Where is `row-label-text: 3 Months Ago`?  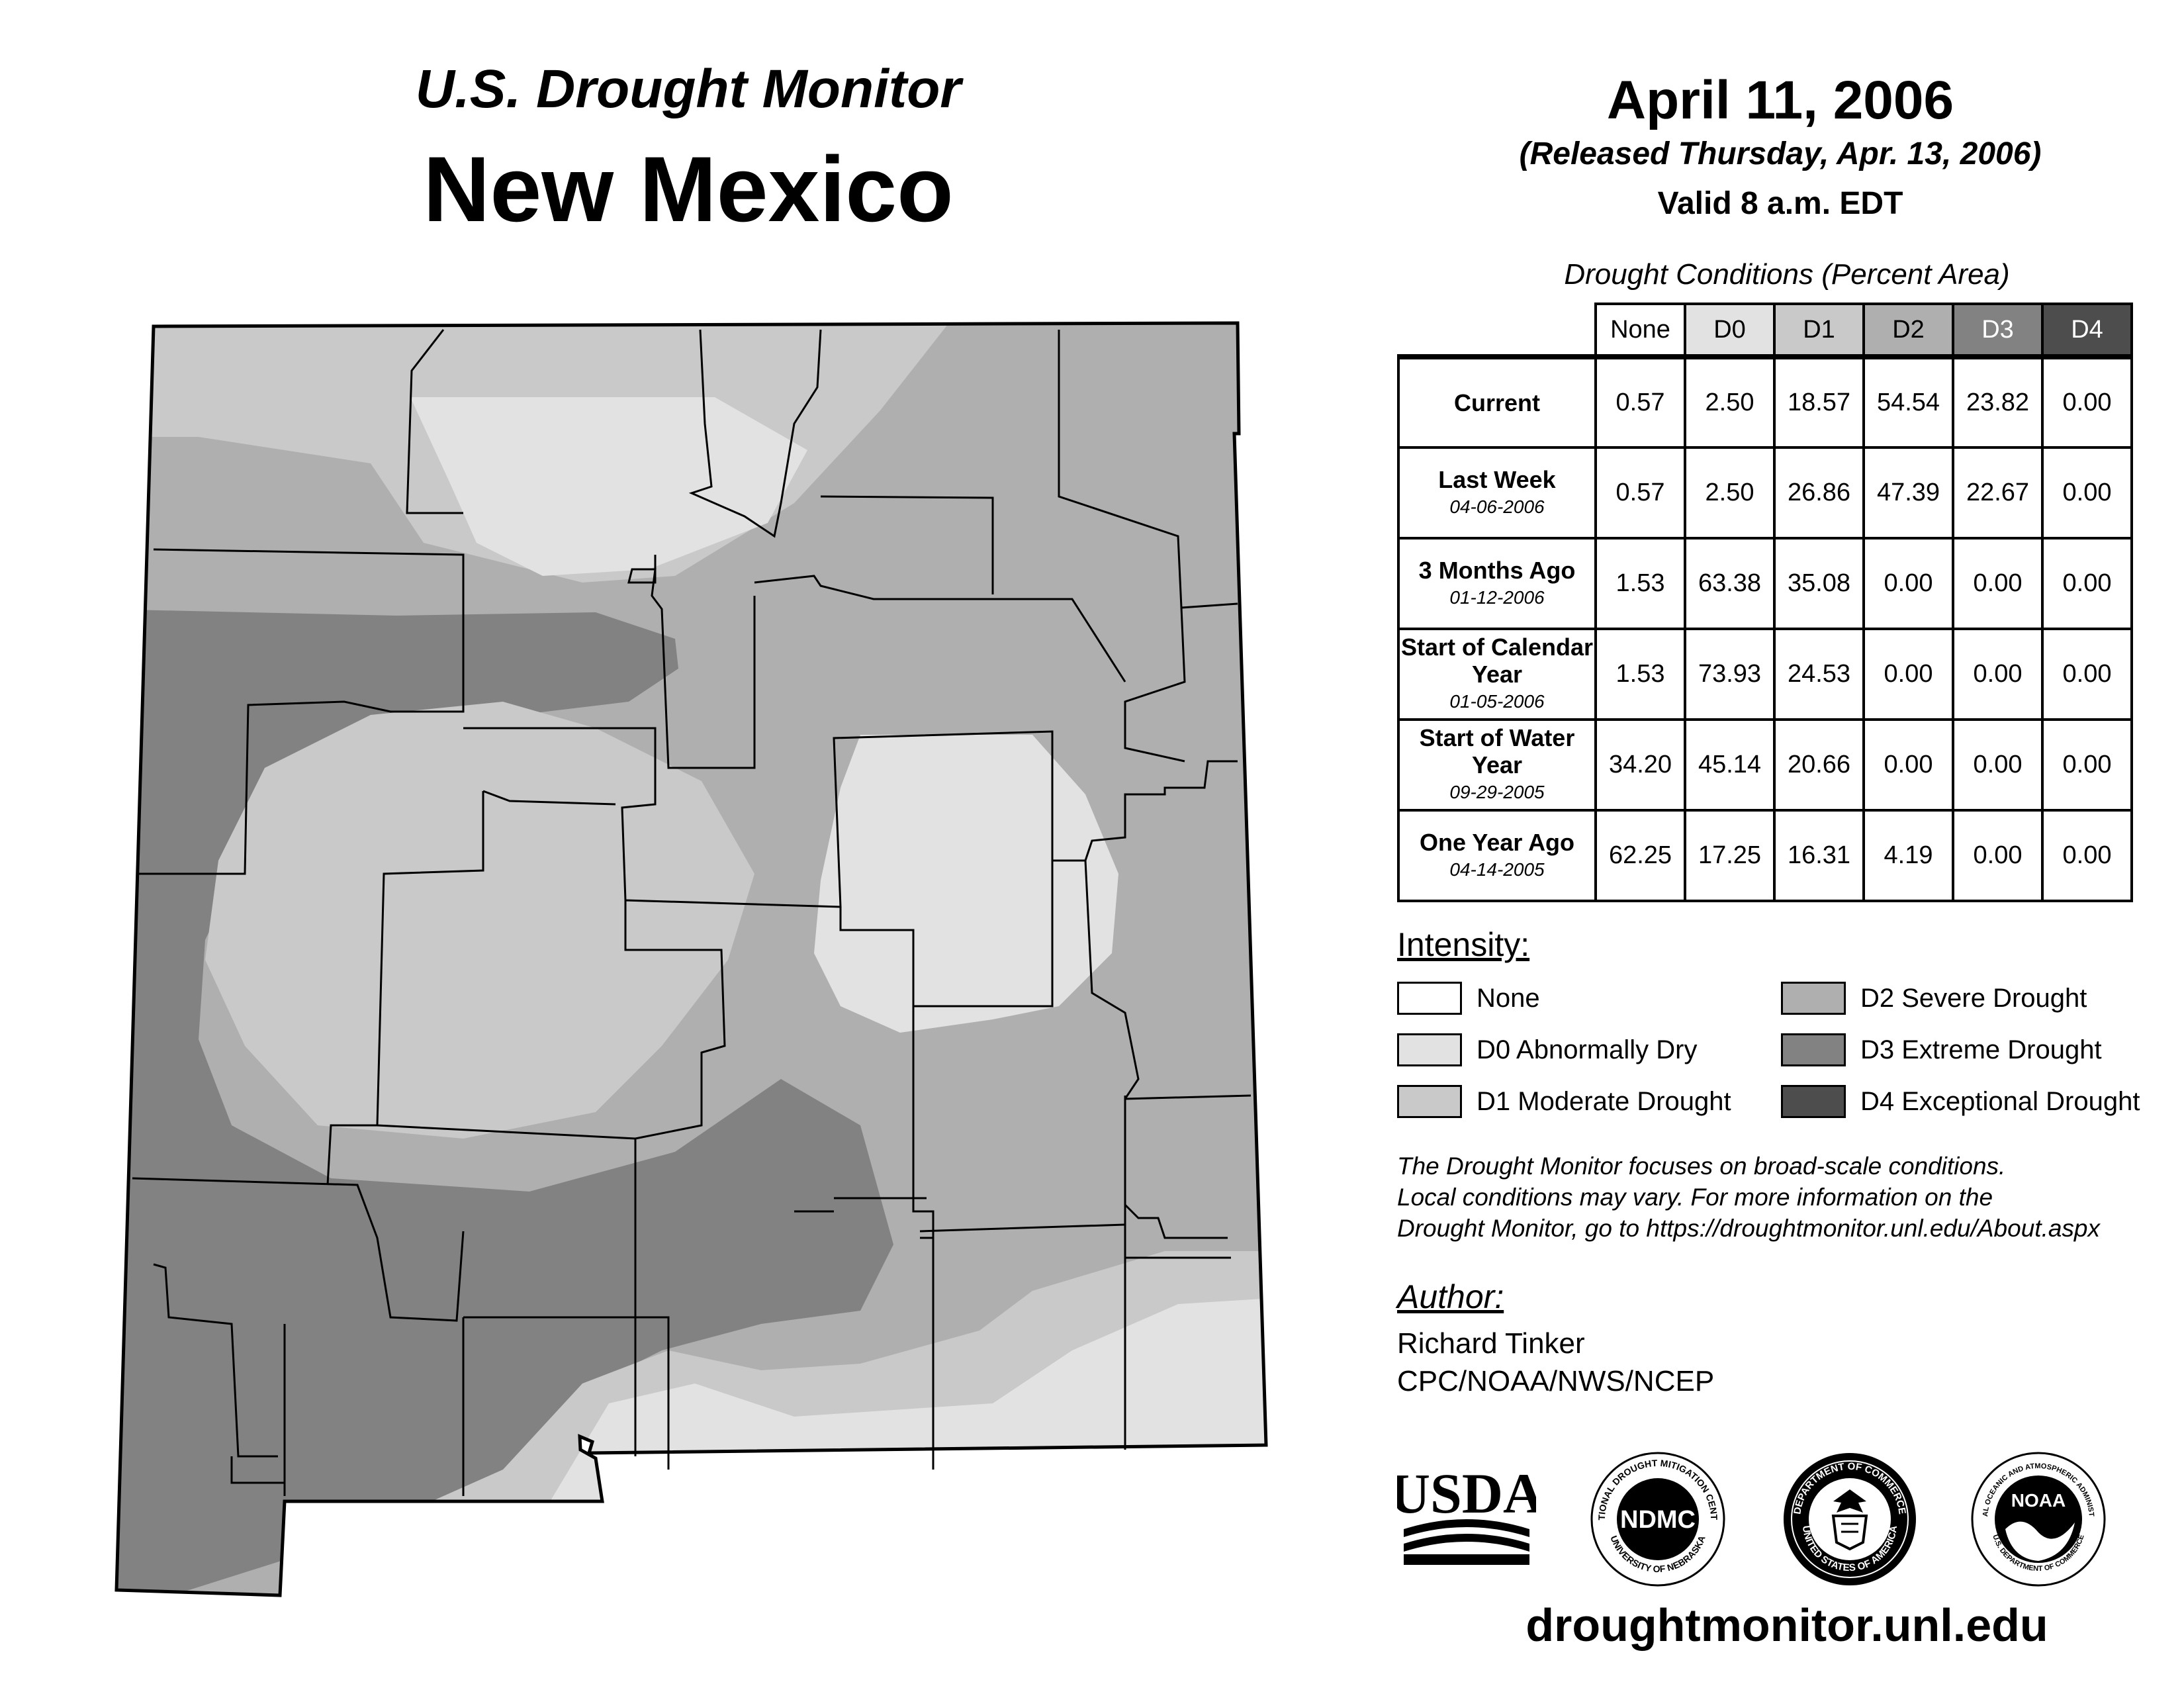
row-label-text: 3 Months Ago is located at coordinates (1497, 570).